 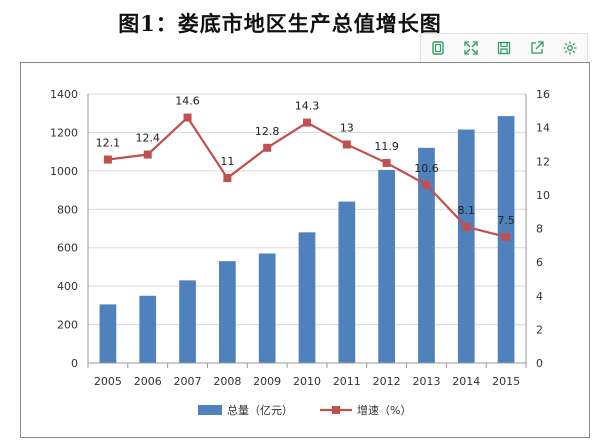 I want to click on y-left-tick-label: 0, so click(x=74, y=363).